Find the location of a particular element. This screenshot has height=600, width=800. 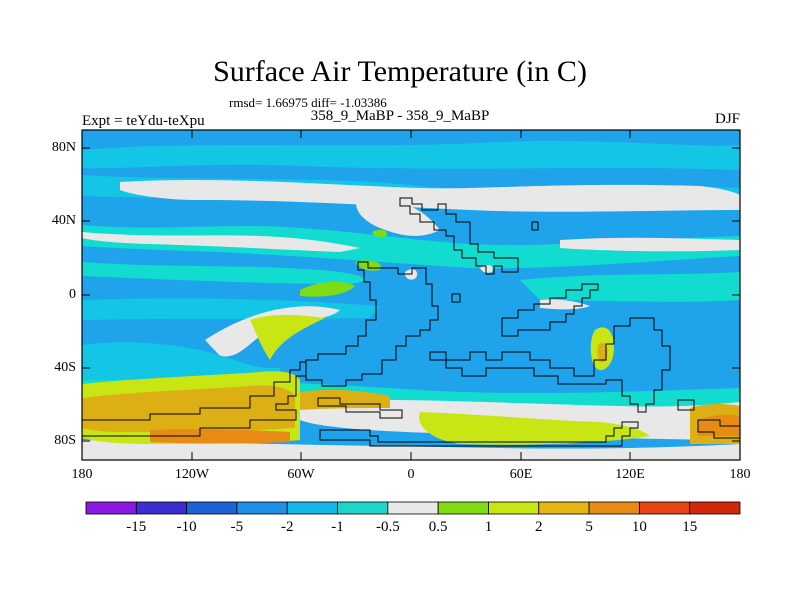

colorbar-label: 5 is located at coordinates (589, 527).